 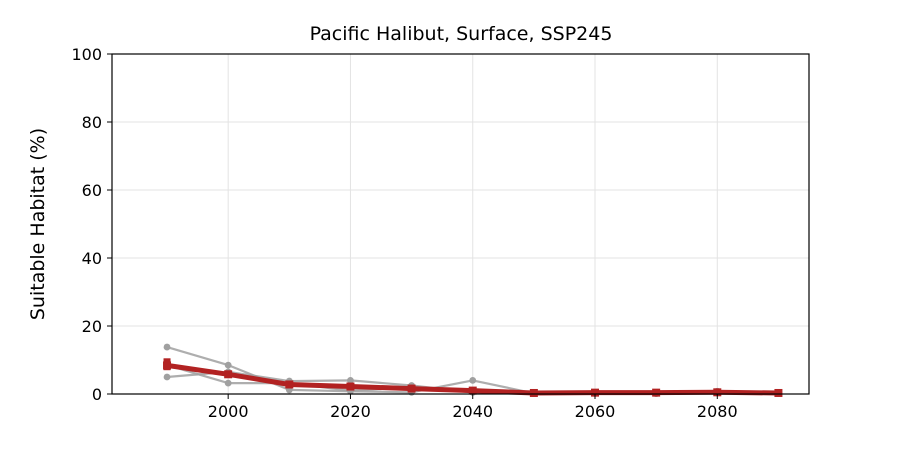 What do you see at coordinates (472, 411) in the screenshot?
I see `x-tick-label: 2040` at bounding box center [472, 411].